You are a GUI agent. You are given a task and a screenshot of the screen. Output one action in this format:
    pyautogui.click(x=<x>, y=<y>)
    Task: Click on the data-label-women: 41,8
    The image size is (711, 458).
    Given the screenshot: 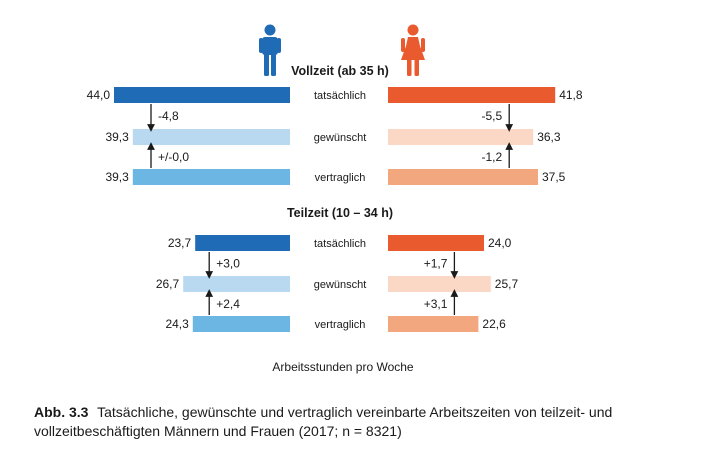 What is the action you would take?
    pyautogui.click(x=571, y=95)
    